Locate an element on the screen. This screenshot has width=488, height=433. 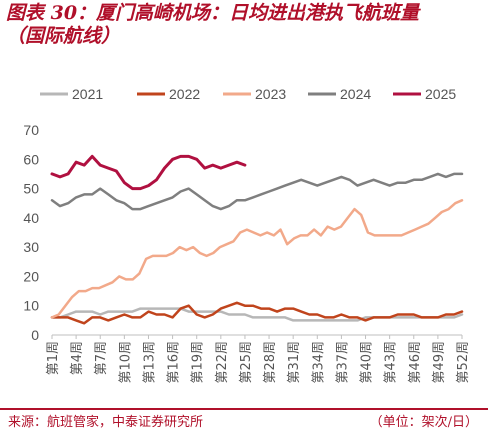
x-tick-label: 第22周 is located at coordinates (222, 362).